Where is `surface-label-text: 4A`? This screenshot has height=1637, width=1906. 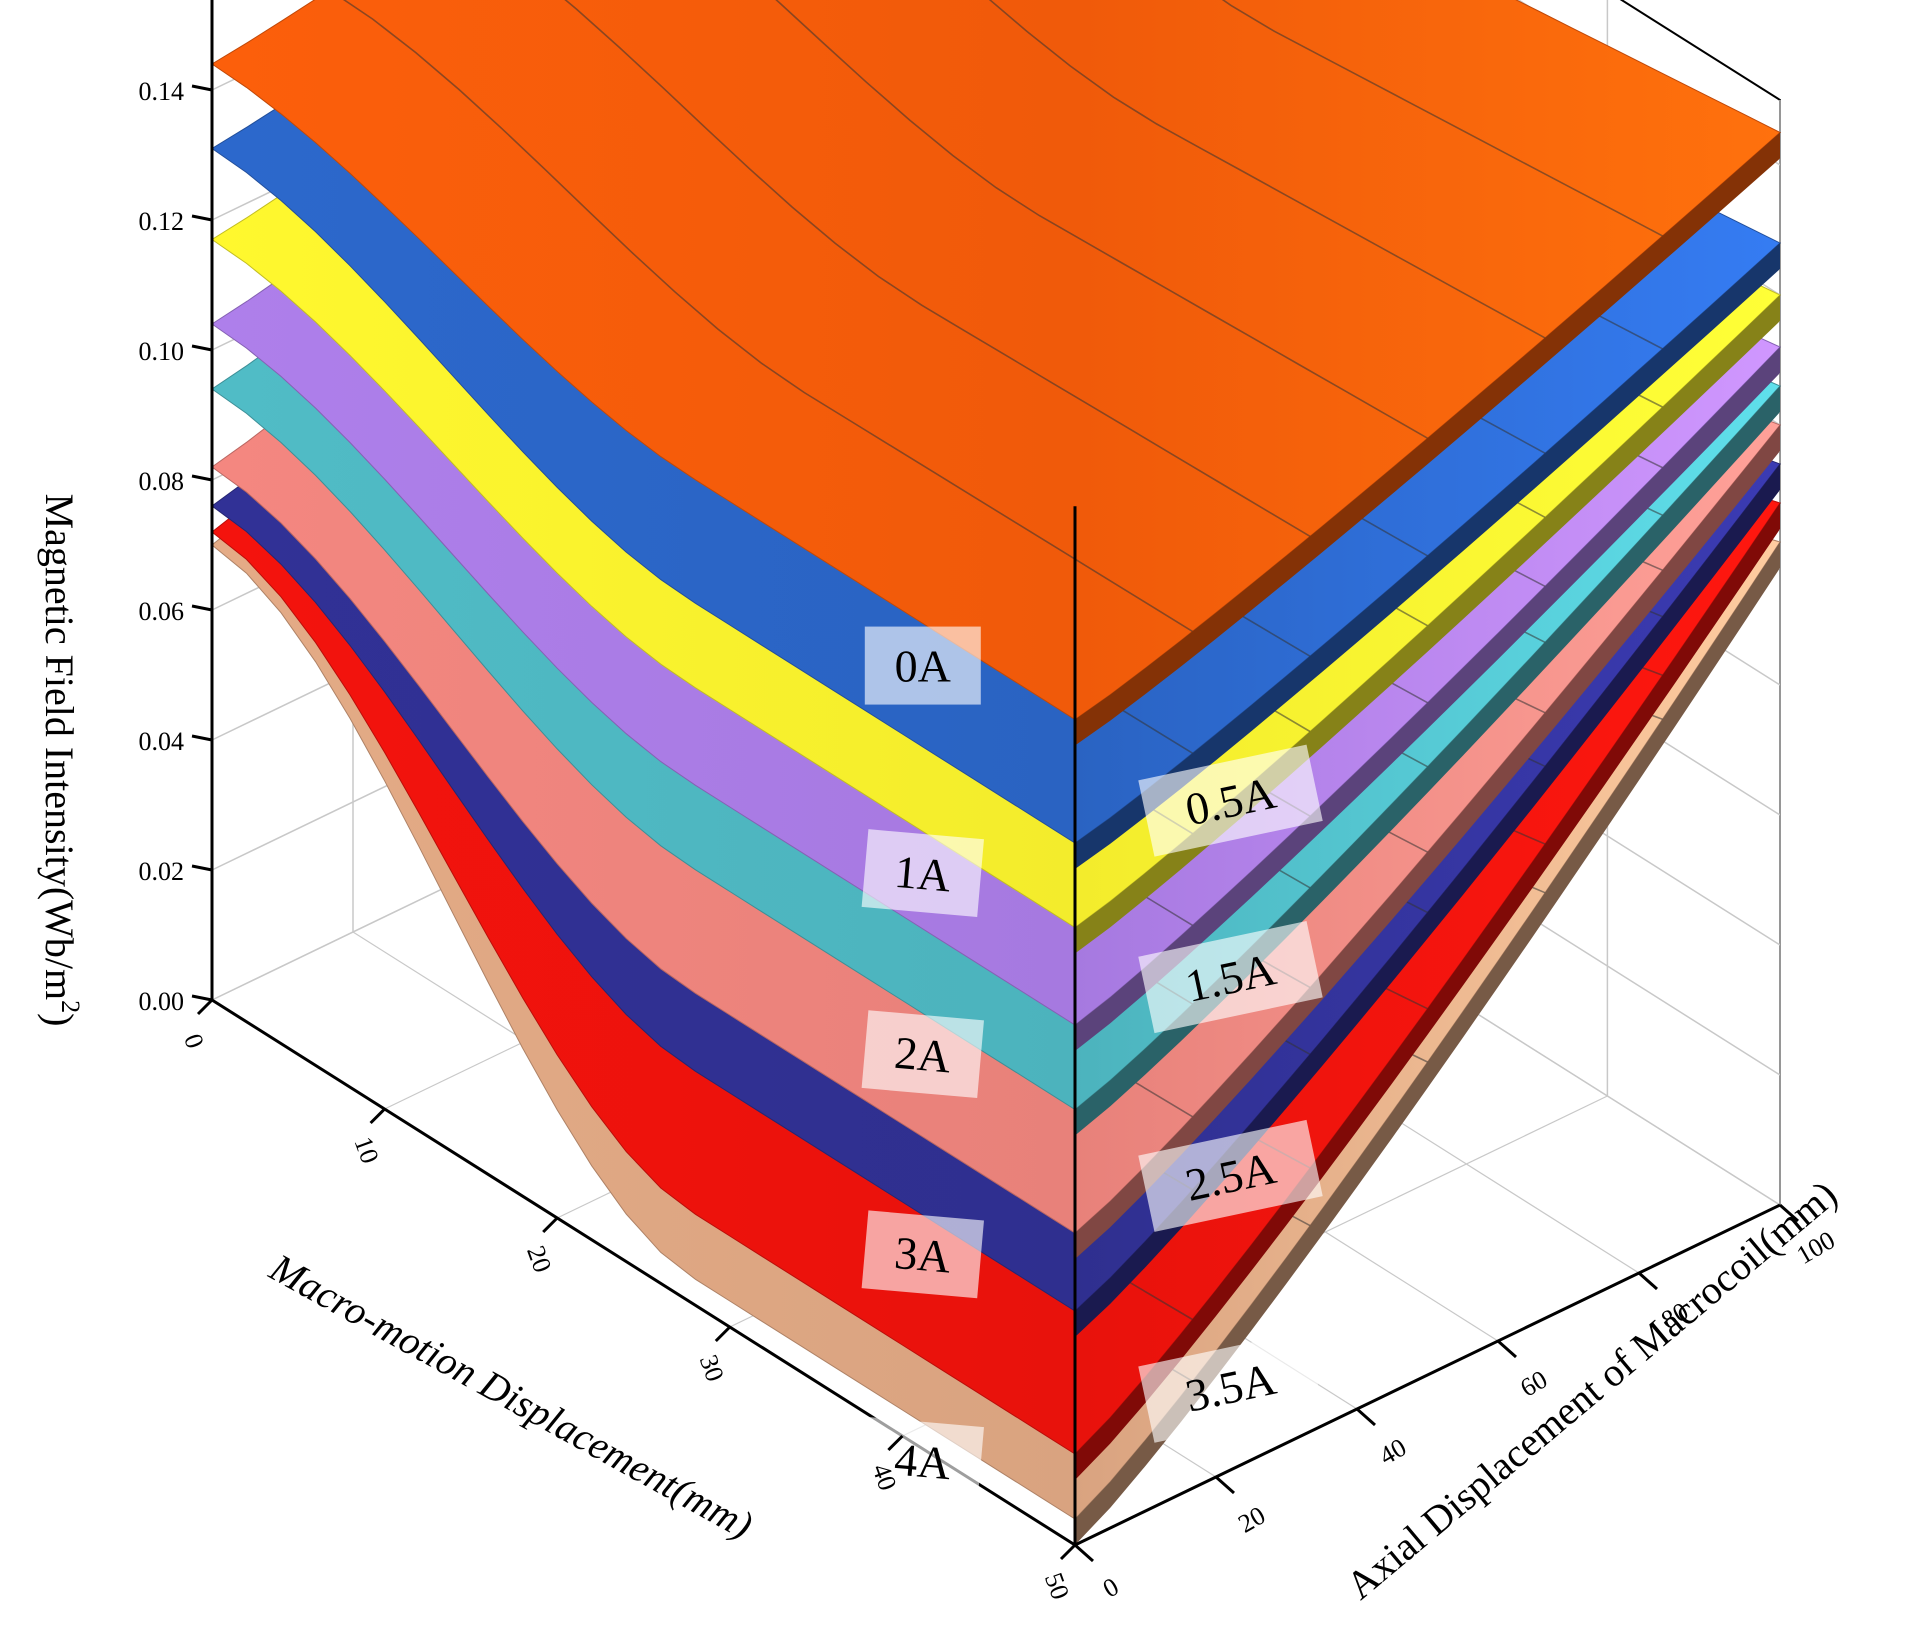 surface-label-text: 4A is located at coordinates (923, 1462).